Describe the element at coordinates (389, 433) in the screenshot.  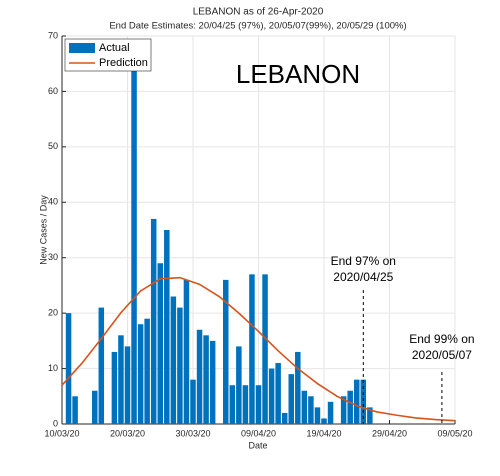
I see `x-tick-label: 29/04/20` at that location.